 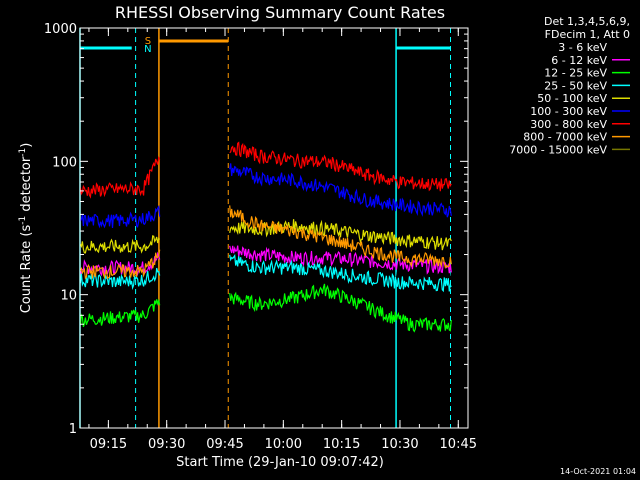 I want to click on legend-entry-label: 100 - 300 keV, so click(x=568, y=111).